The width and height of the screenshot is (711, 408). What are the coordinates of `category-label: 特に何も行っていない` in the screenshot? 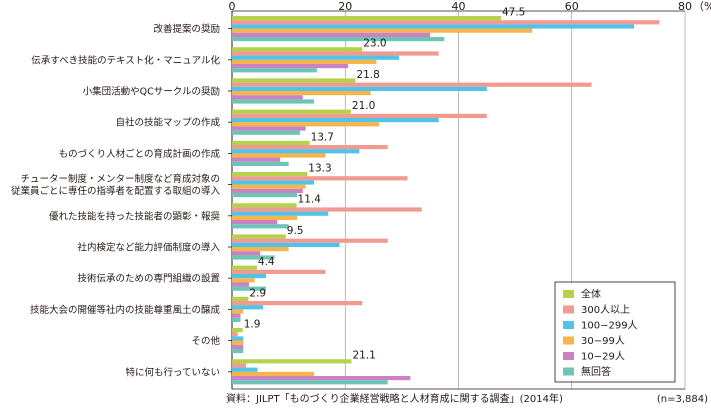 It's located at (172, 372).